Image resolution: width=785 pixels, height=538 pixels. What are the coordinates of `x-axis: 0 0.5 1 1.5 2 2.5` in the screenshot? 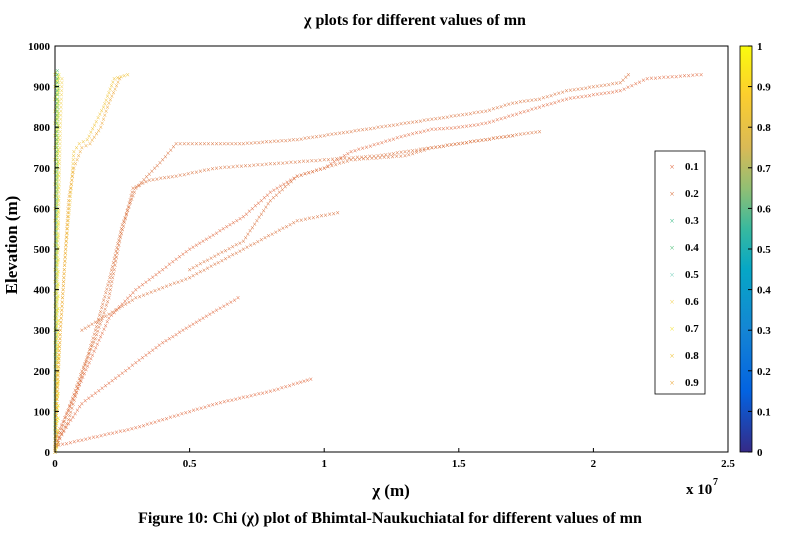 It's located at (393, 459).